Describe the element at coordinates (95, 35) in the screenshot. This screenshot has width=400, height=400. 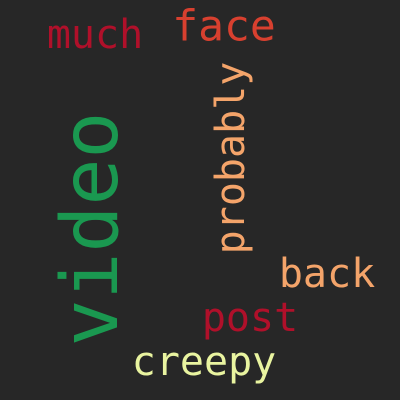
I see `word-much: much` at that location.